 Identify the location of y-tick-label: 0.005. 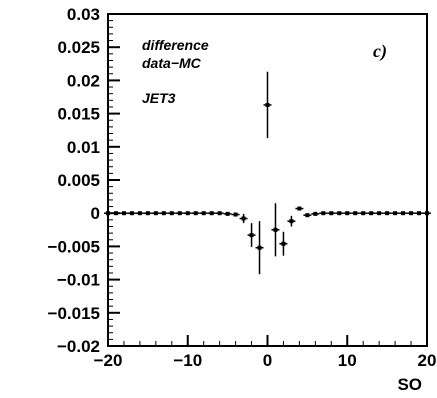
(78, 180).